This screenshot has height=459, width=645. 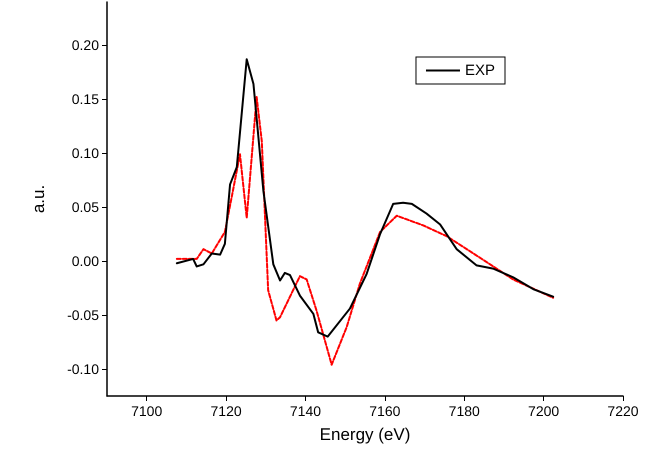 What do you see at coordinates (226, 411) in the screenshot?
I see `x-tick-label: 7120` at bounding box center [226, 411].